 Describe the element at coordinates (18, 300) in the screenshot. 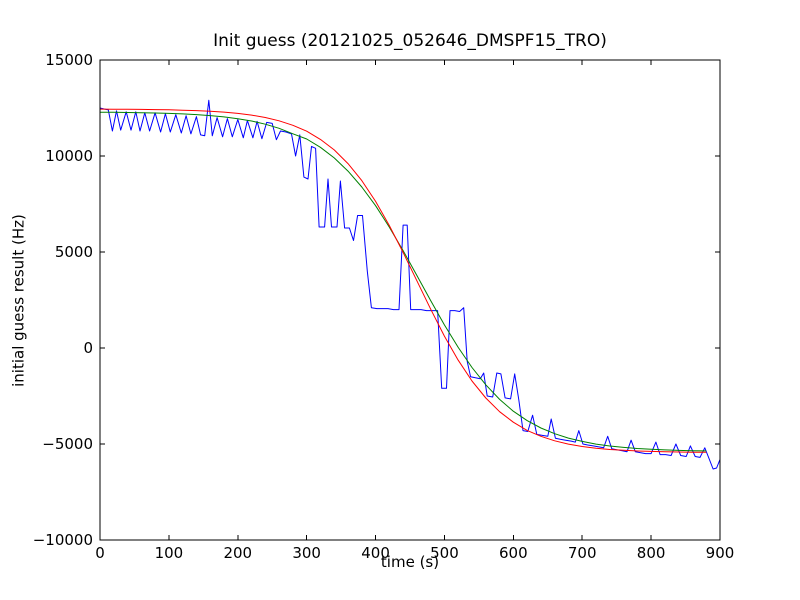

I see `y-axis-label: initial guess result (Hz)` at that location.